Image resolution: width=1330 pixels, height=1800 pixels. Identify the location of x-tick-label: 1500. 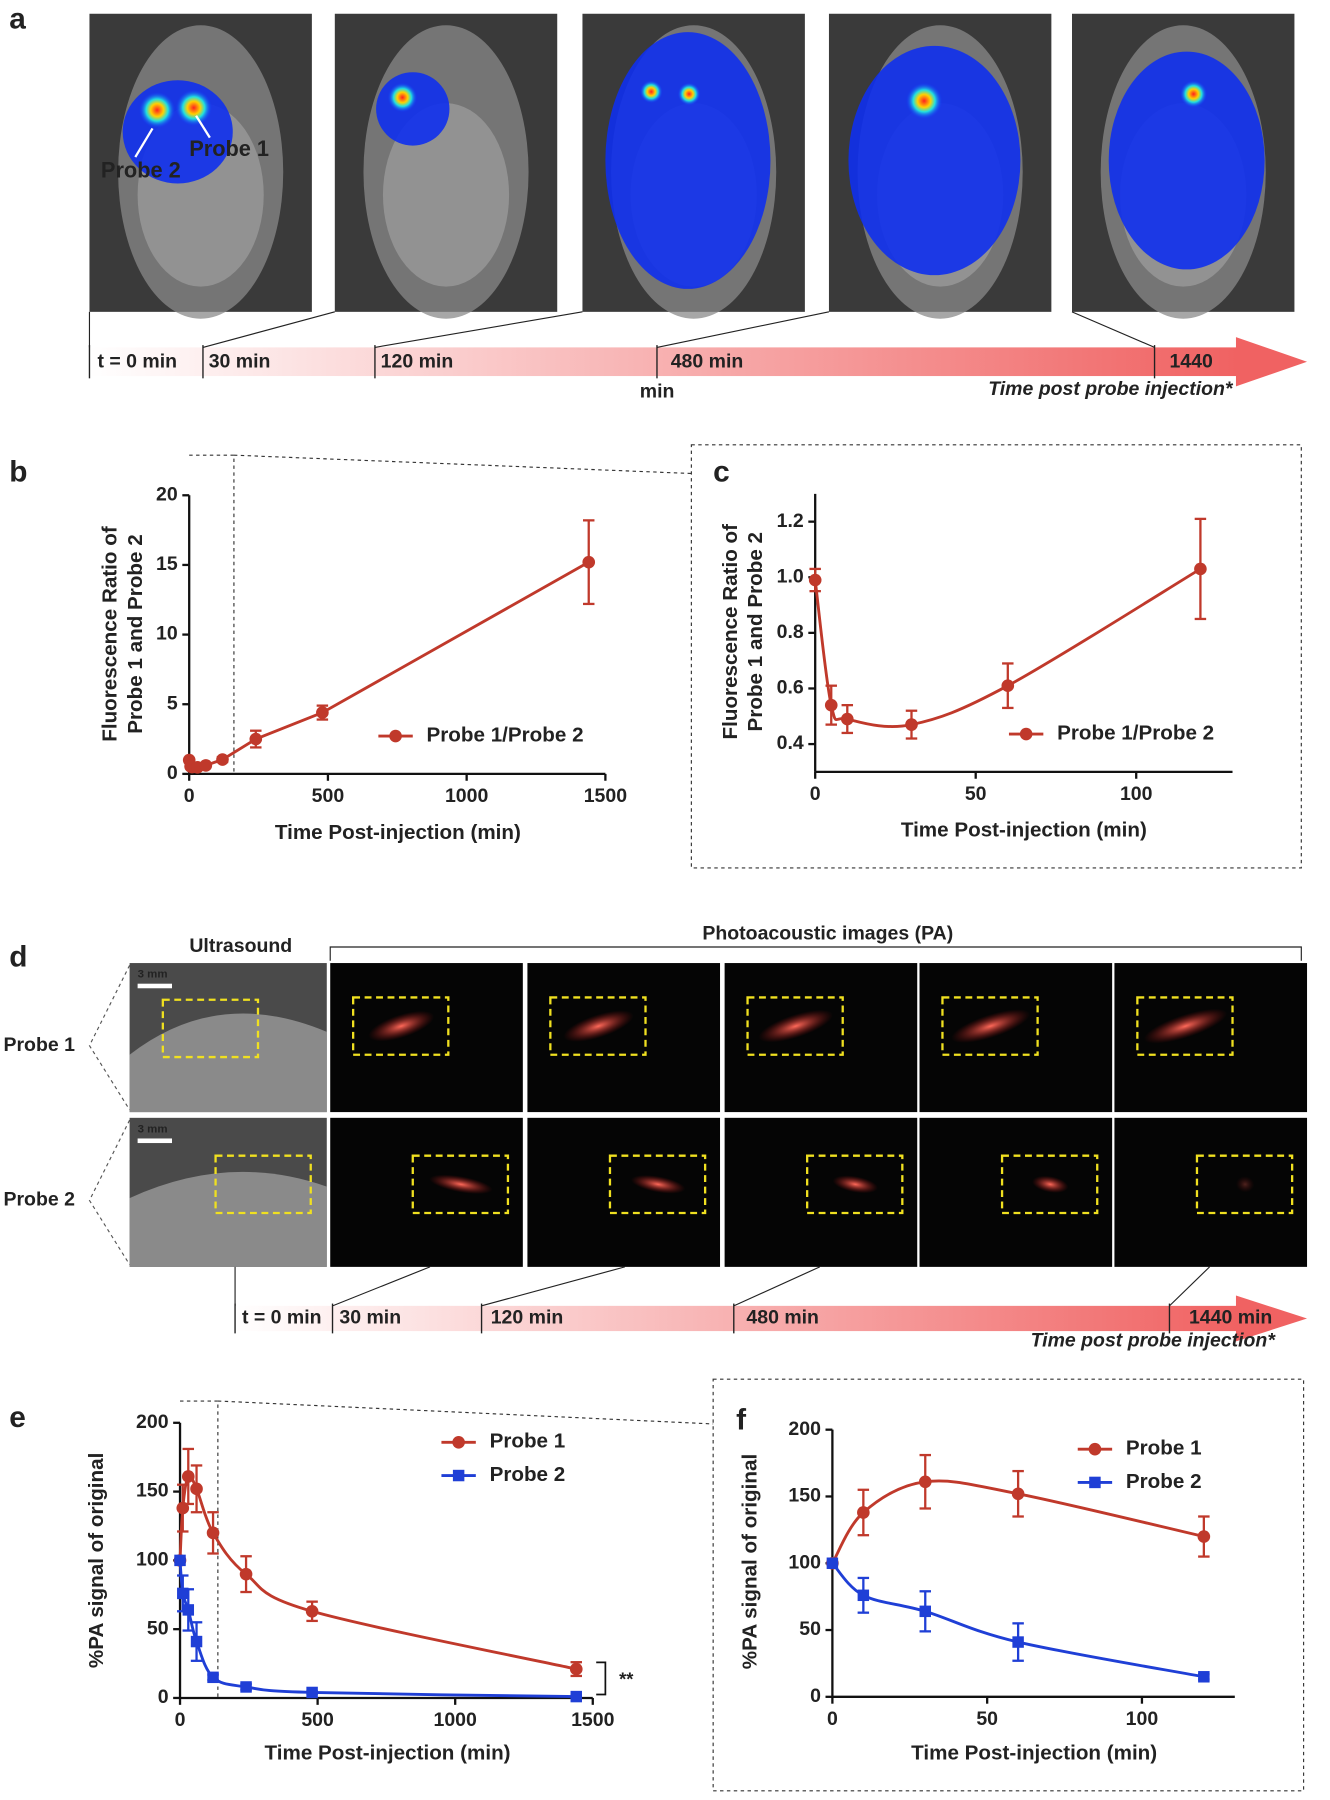
(593, 1720).